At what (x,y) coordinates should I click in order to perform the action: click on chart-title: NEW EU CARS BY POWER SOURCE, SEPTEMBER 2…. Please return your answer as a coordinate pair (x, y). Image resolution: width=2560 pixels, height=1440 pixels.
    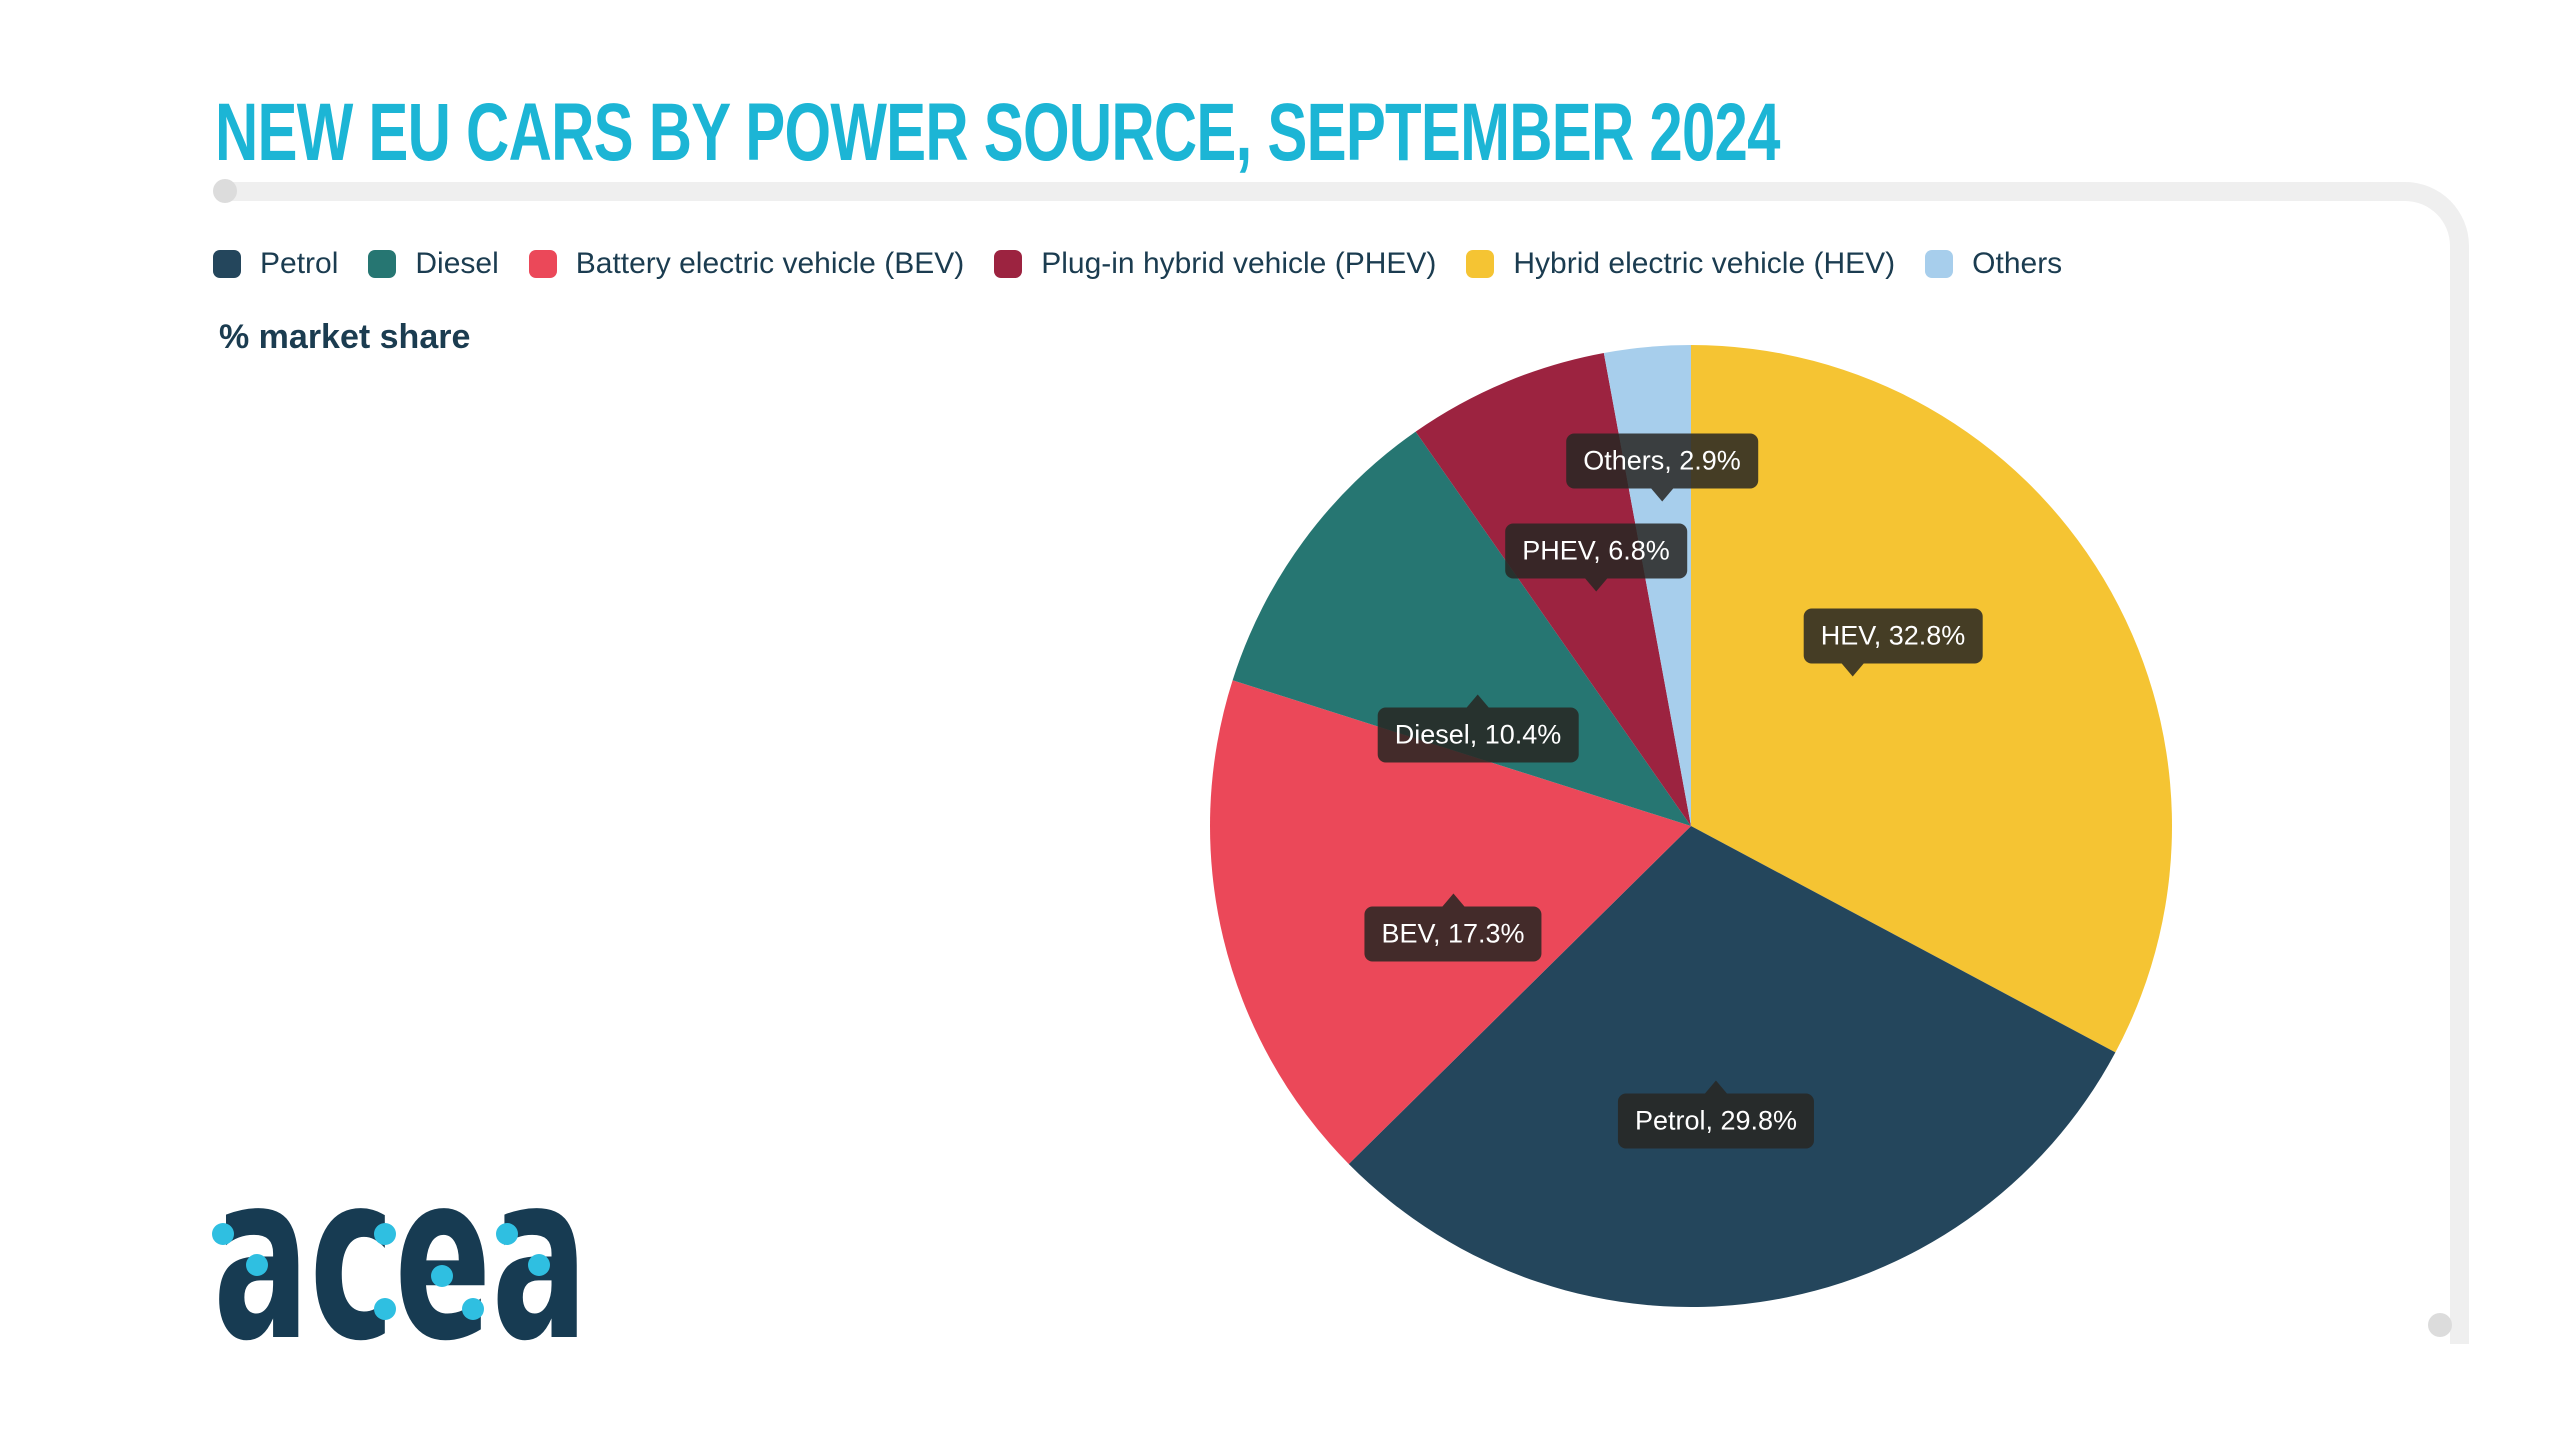
    Looking at the image, I should click on (997, 132).